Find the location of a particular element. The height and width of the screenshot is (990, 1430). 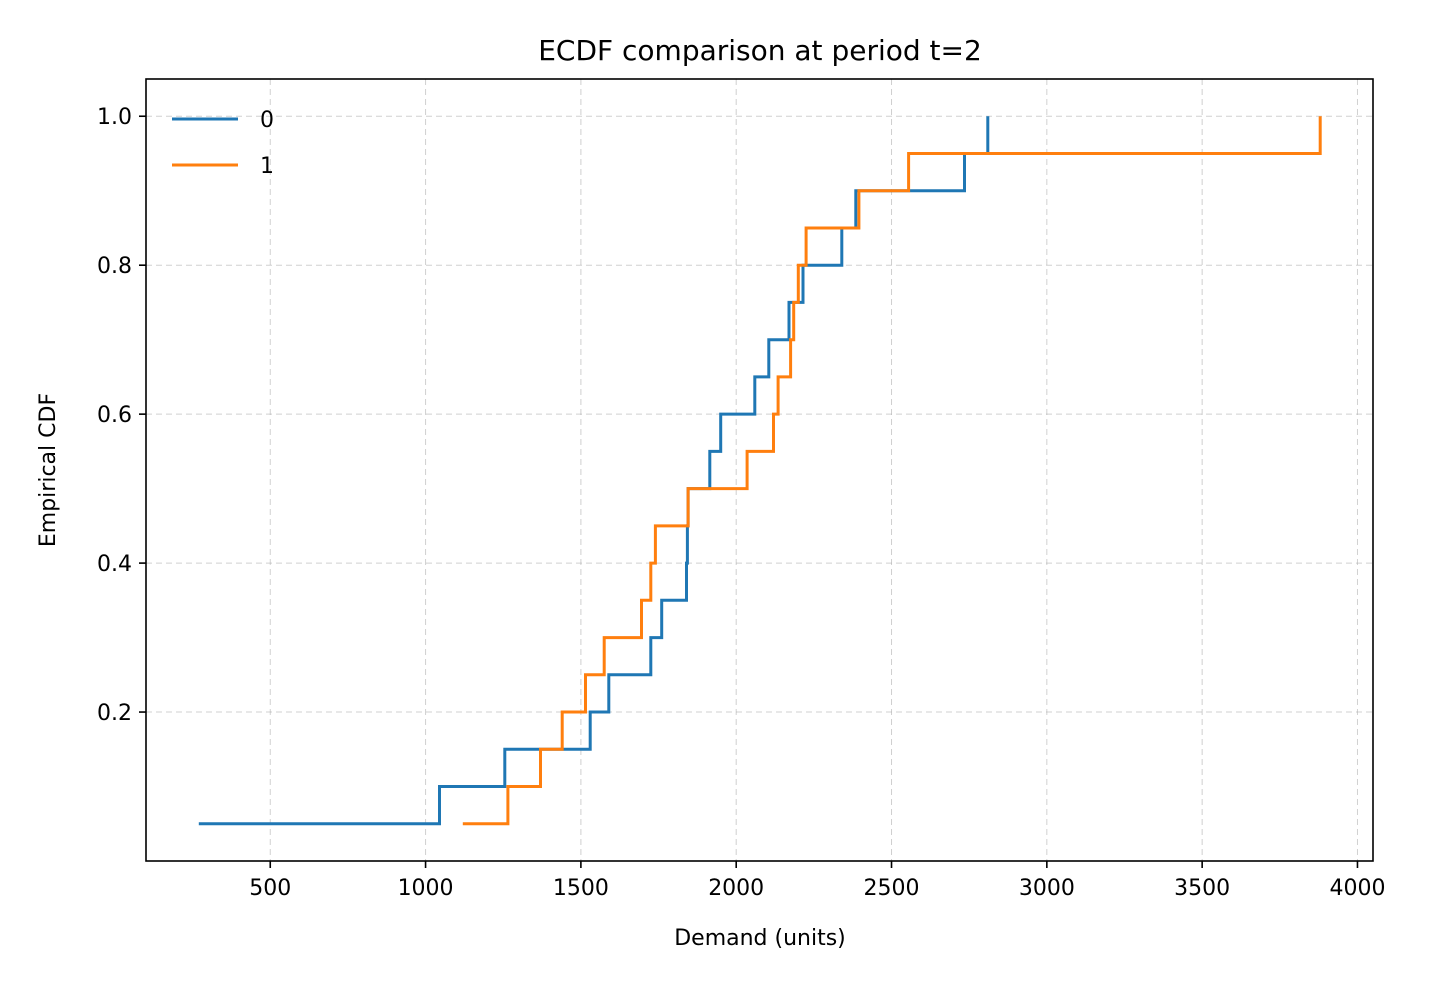

x-tick-label: 1500 is located at coordinates (581, 888).